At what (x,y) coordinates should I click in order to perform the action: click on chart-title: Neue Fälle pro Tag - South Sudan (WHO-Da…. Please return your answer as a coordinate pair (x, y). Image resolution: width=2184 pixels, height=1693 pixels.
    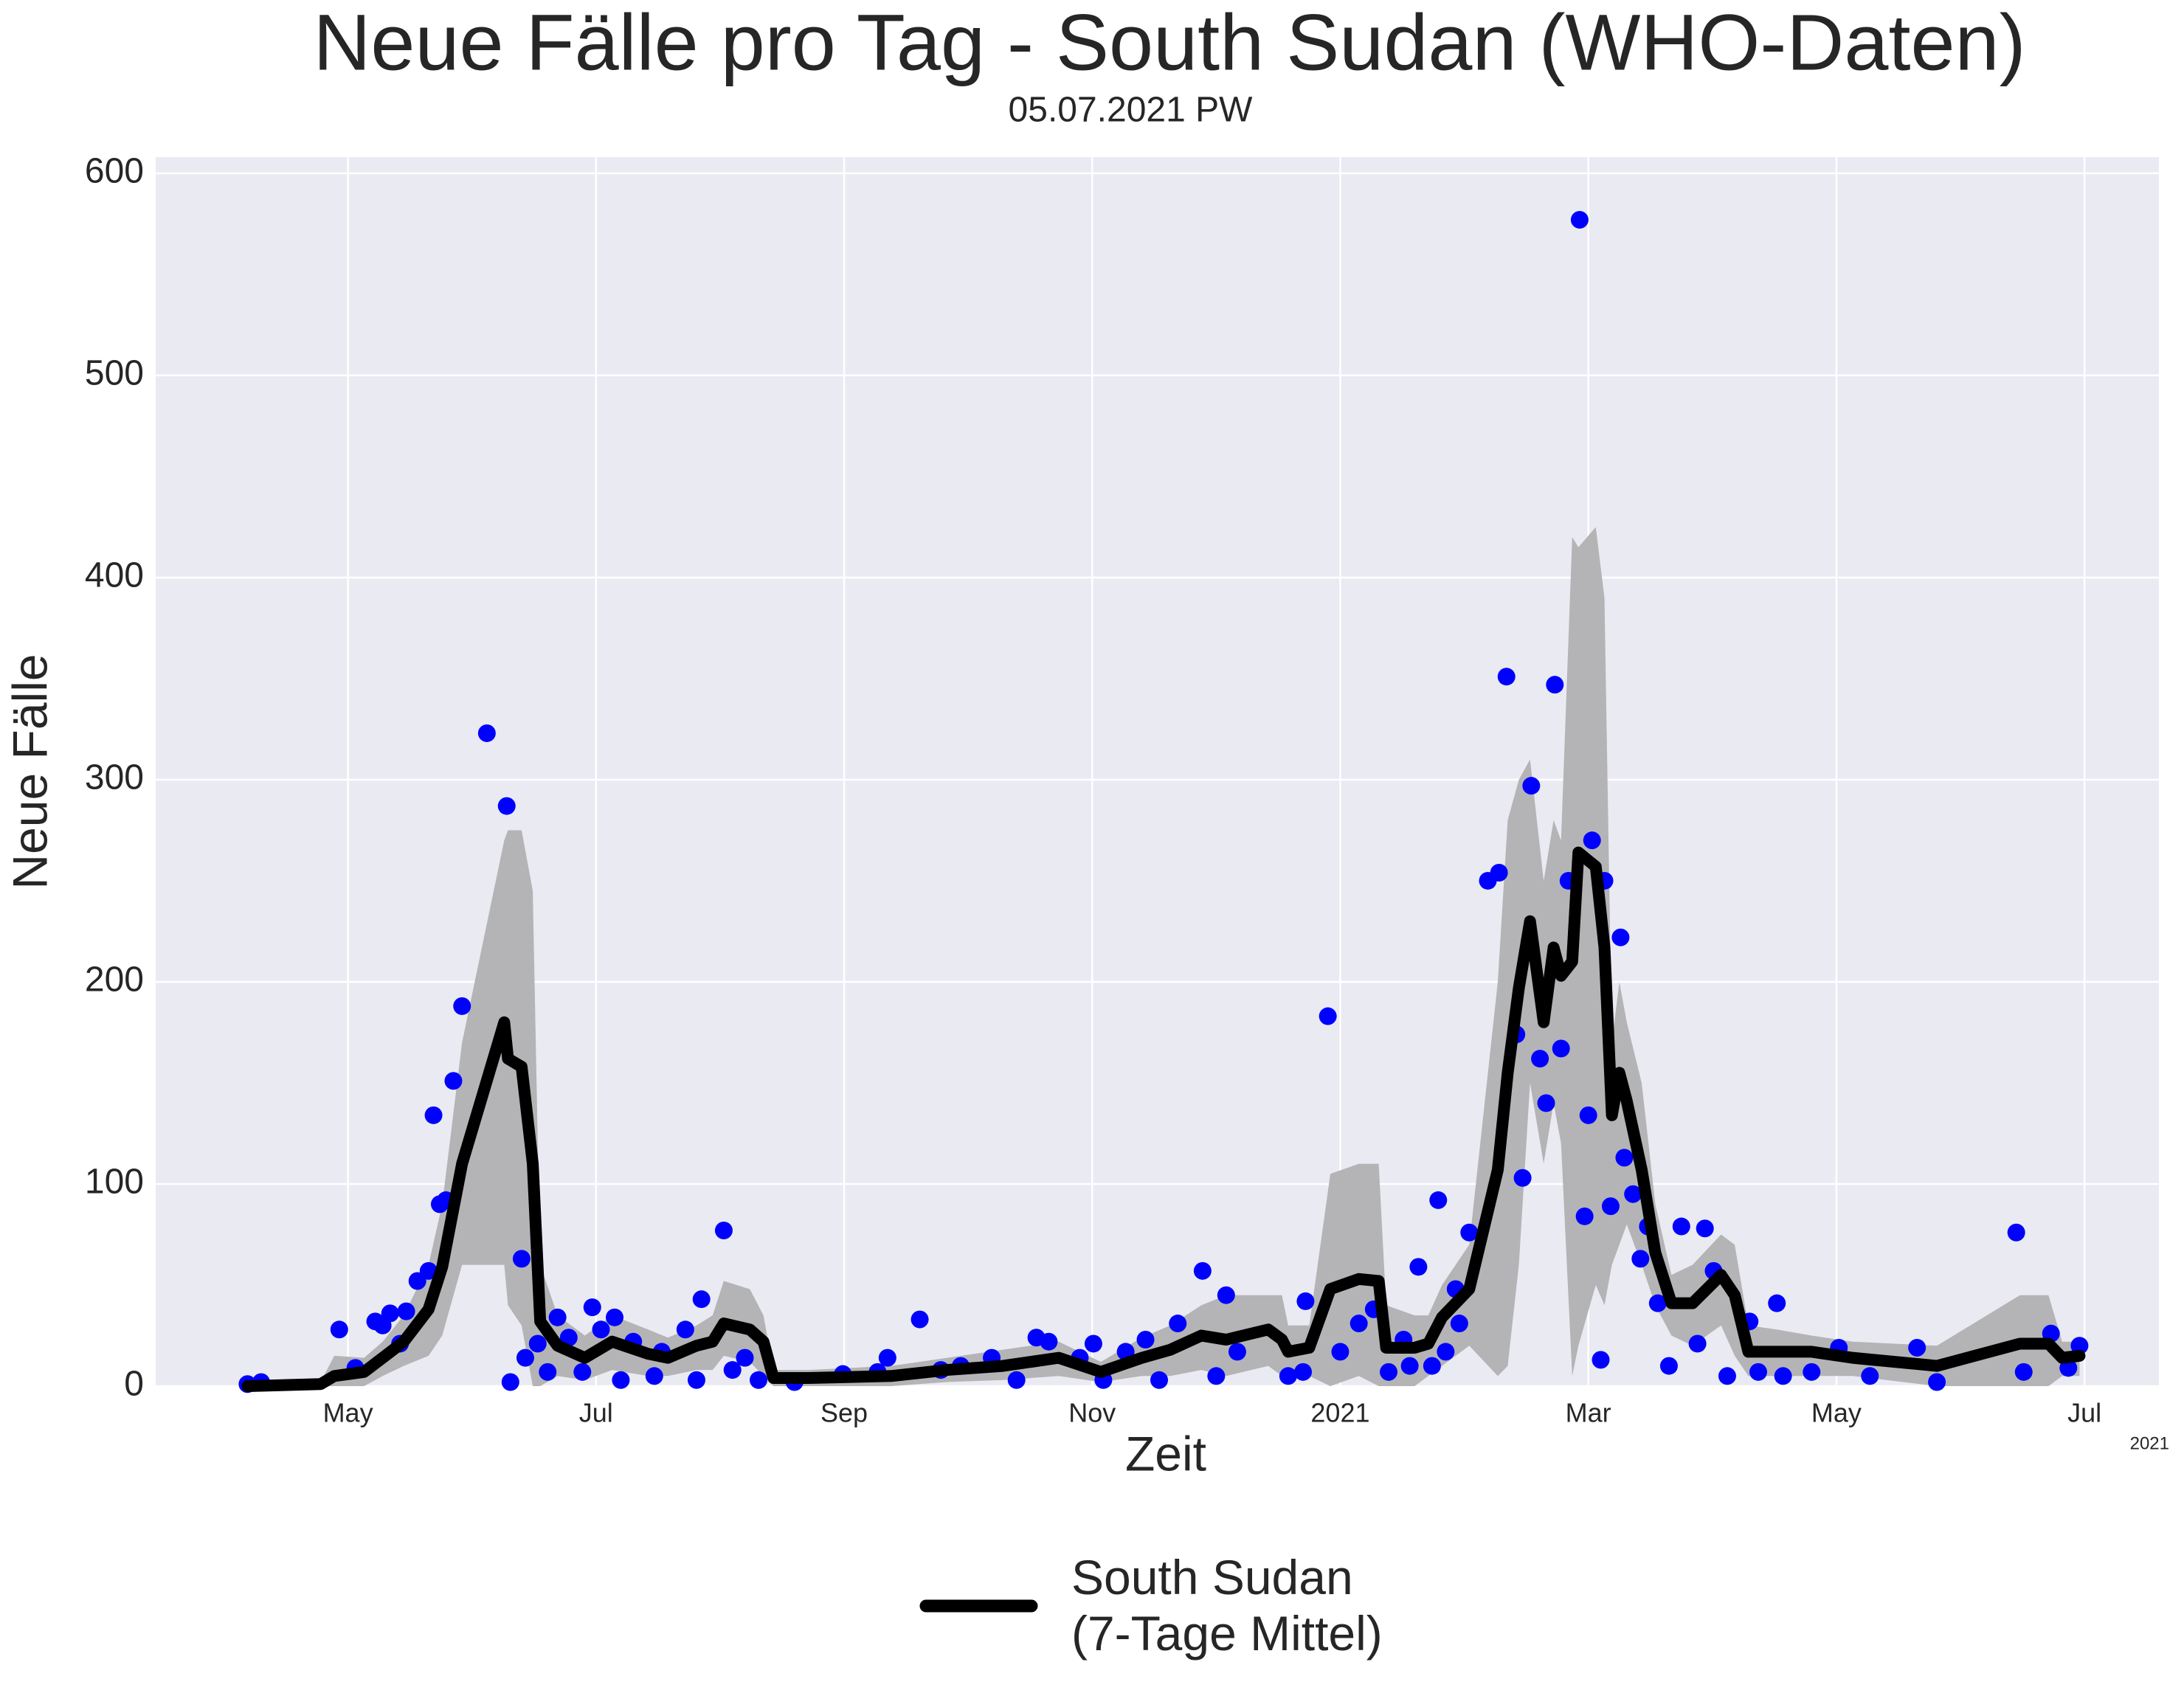
    Looking at the image, I should click on (1169, 44).